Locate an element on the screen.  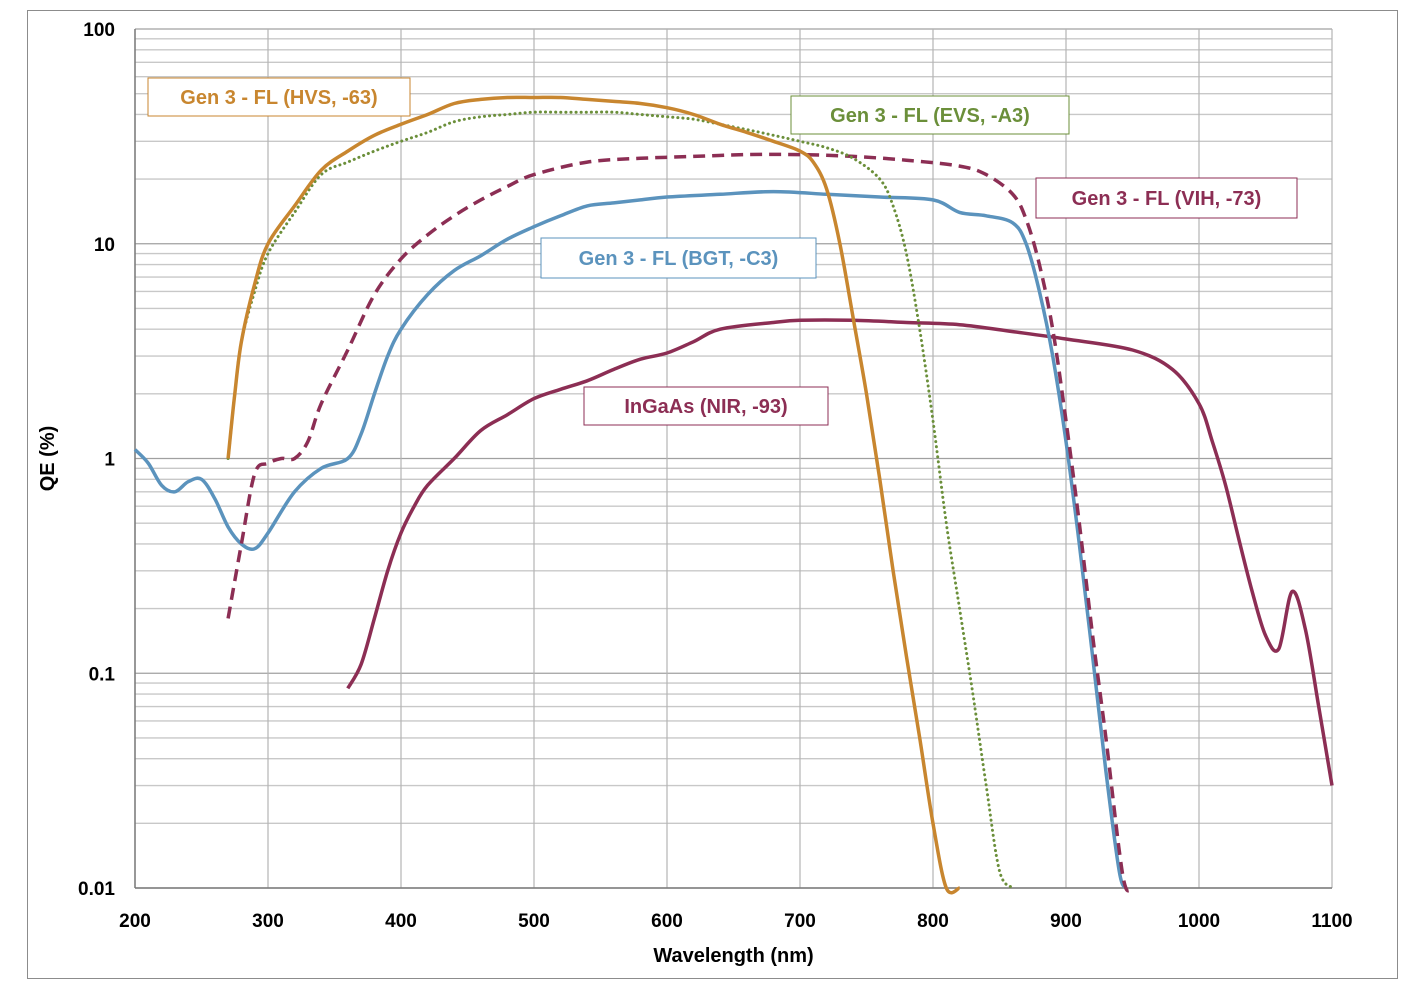
series-label-ingaas-nir-93: InGaAs (NIR, -93) is located at coordinates (706, 406).